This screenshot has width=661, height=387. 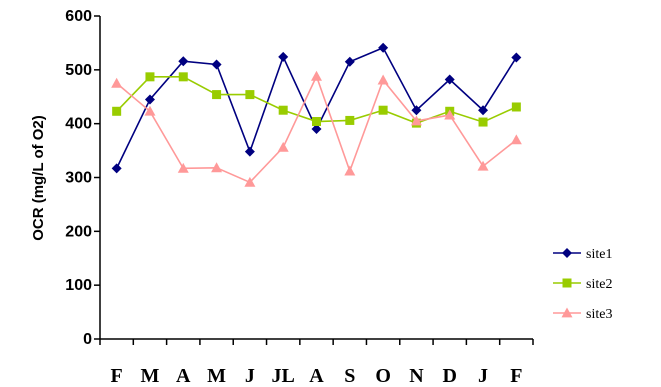 What do you see at coordinates (78, 285) in the screenshot?
I see `y-tick-label: 100` at bounding box center [78, 285].